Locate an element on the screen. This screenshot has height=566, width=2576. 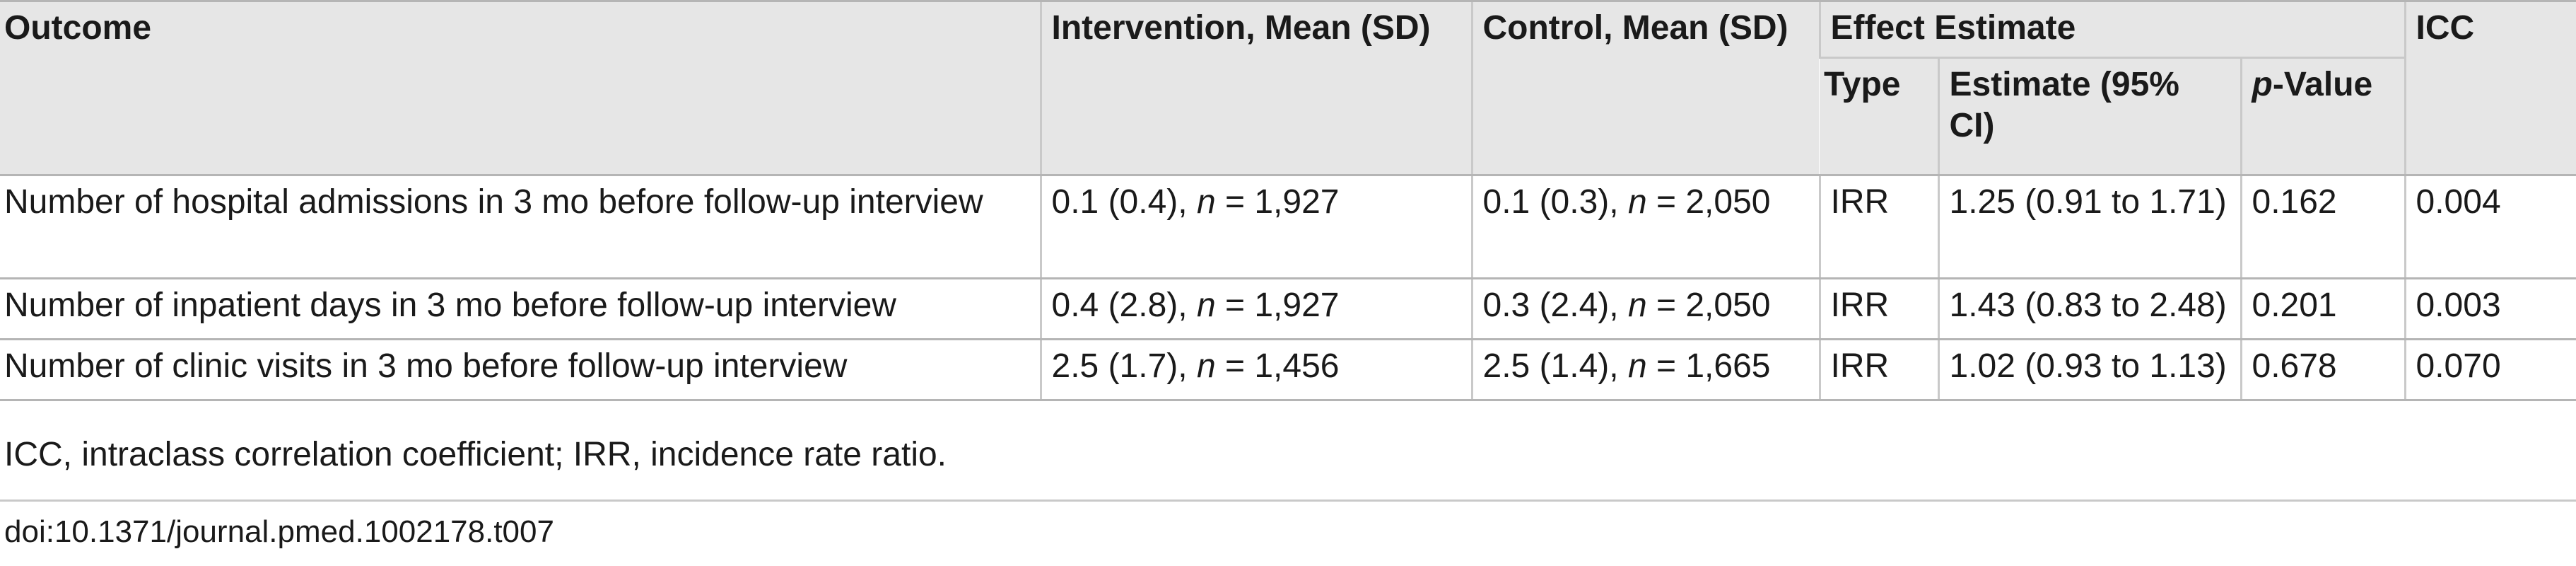
cell-control: 2.5 (1.4), n = 1,665 is located at coordinates (1645, 370).